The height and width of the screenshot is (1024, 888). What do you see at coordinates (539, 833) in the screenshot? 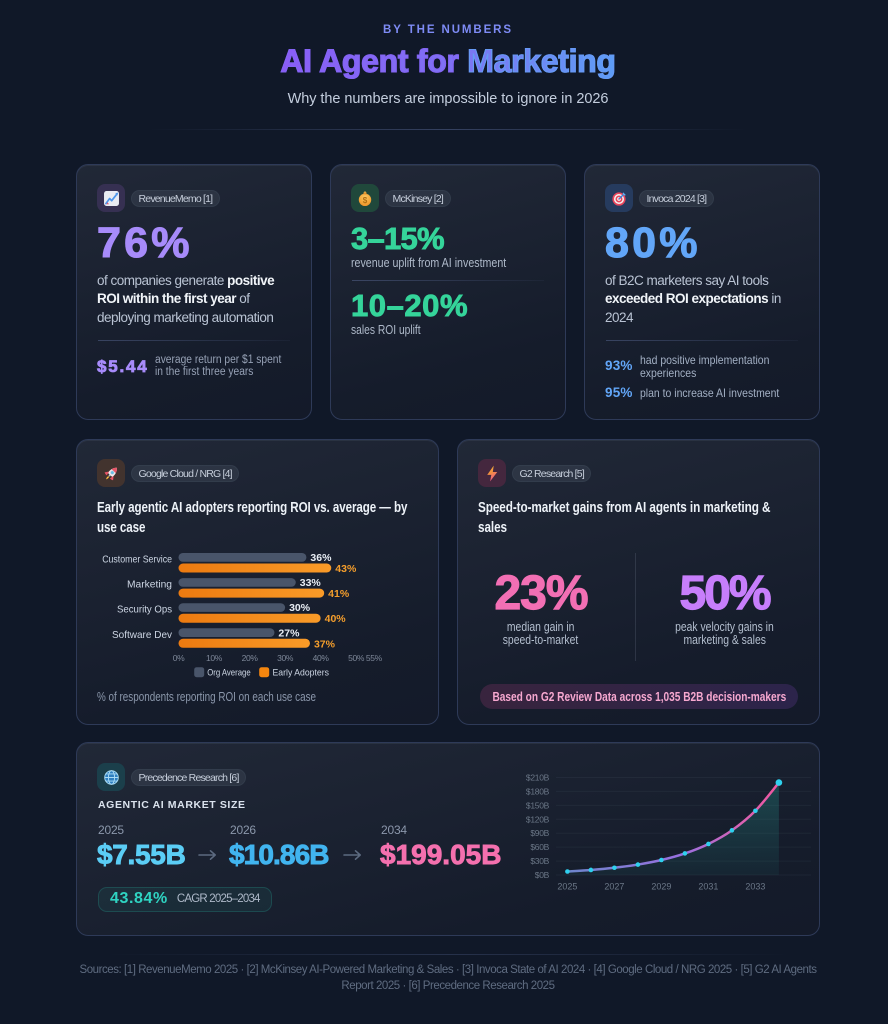
I see `svg-text: $90B` at bounding box center [539, 833].